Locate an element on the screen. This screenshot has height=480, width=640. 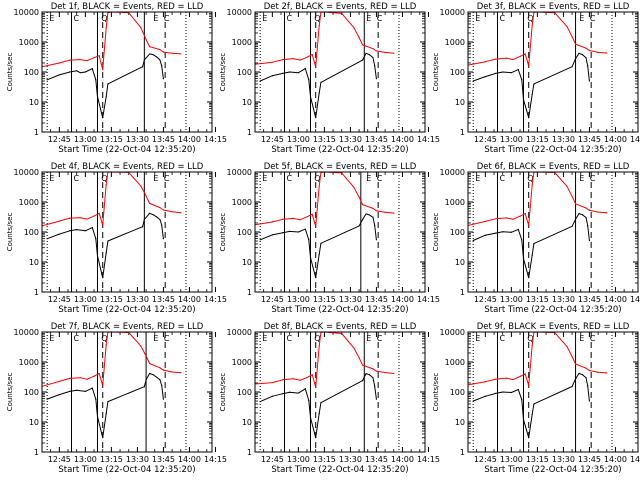
x-tick-label: 13:00 is located at coordinates (85, 299).